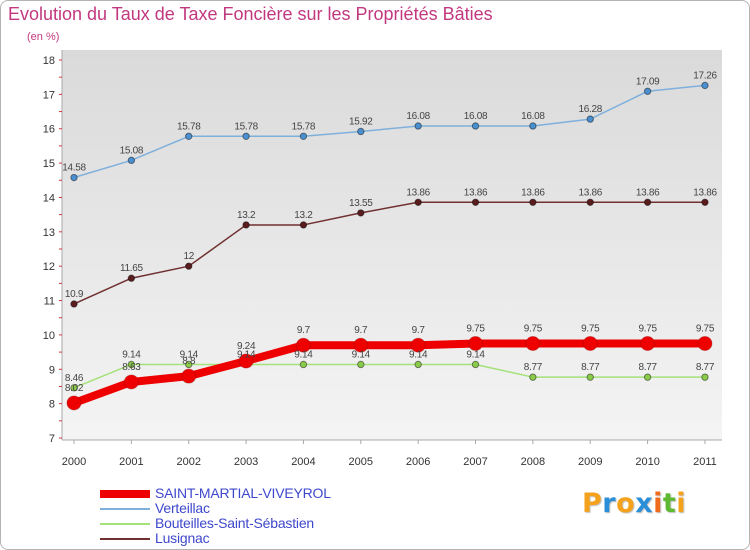  What do you see at coordinates (681, 503) in the screenshot?
I see `logo-letter: i` at bounding box center [681, 503].